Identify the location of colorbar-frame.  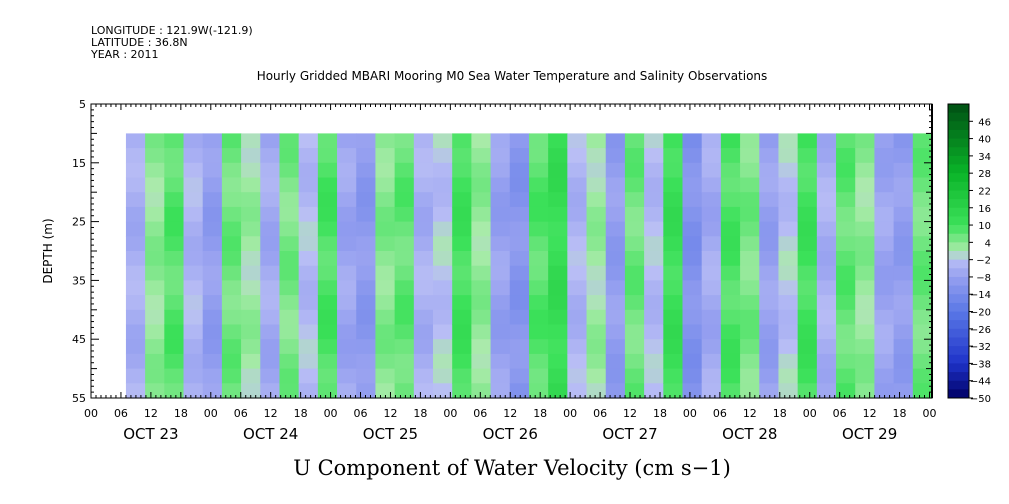
(958, 251).